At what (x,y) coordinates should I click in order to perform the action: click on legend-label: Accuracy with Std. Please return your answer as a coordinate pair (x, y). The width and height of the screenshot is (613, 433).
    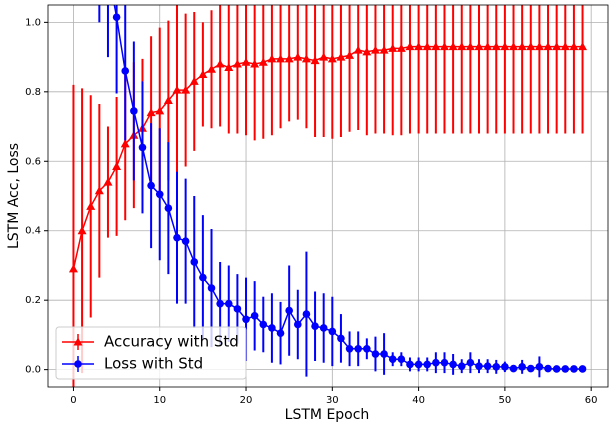
    Looking at the image, I should click on (171, 342).